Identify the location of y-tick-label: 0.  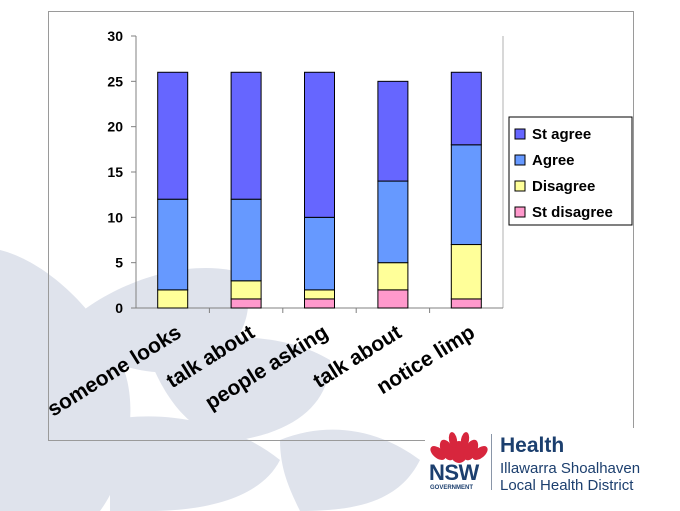
(119, 308).